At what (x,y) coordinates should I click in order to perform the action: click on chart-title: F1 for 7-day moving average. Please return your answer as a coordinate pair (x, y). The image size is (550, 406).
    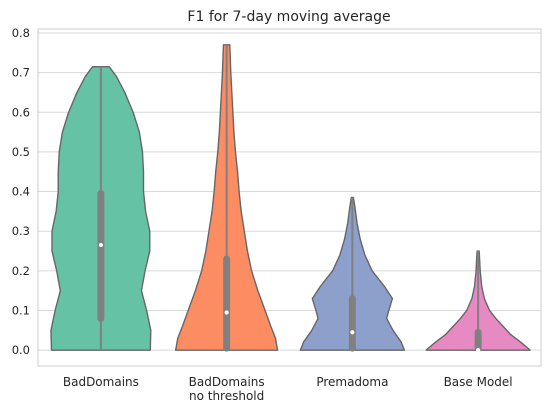
    Looking at the image, I should click on (288, 17).